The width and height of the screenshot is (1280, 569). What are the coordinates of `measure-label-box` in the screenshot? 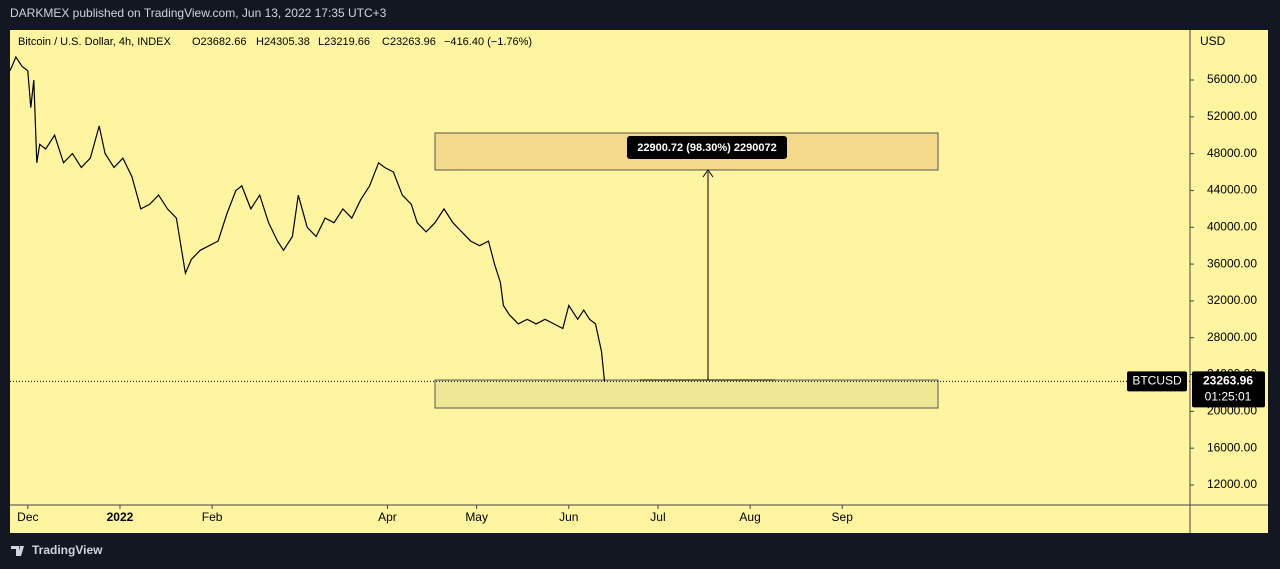 It's located at (707, 147).